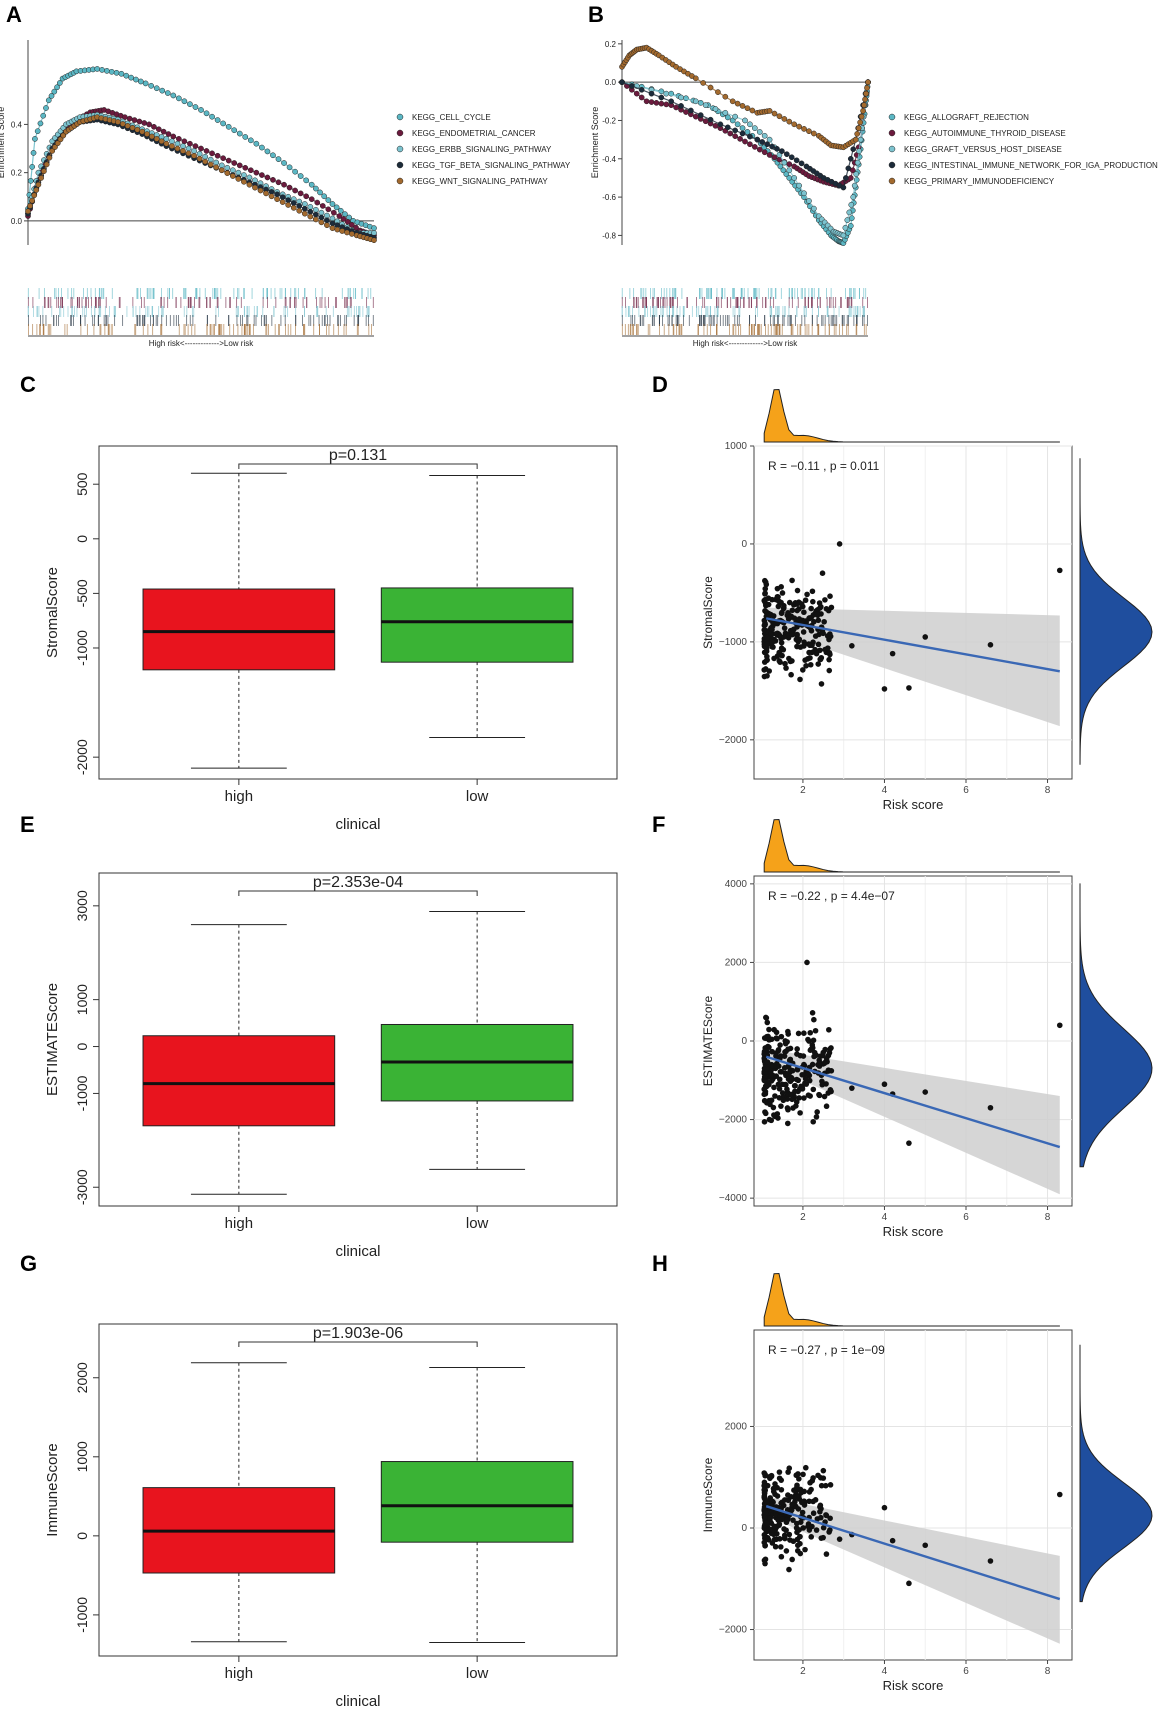 The width and height of the screenshot is (1164, 1712). I want to click on y-tick-label: 500, so click(82, 484).